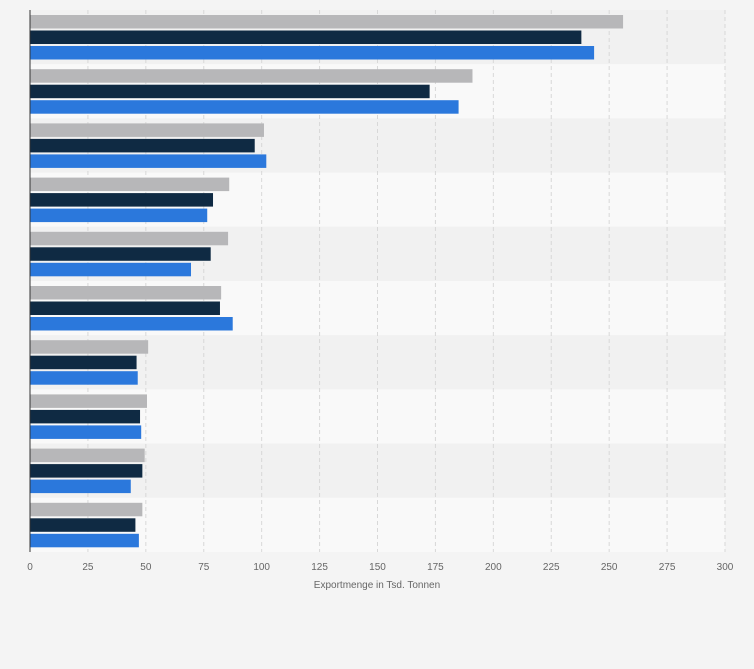 The height and width of the screenshot is (669, 754). I want to click on x-tick-label: 100, so click(261, 567).